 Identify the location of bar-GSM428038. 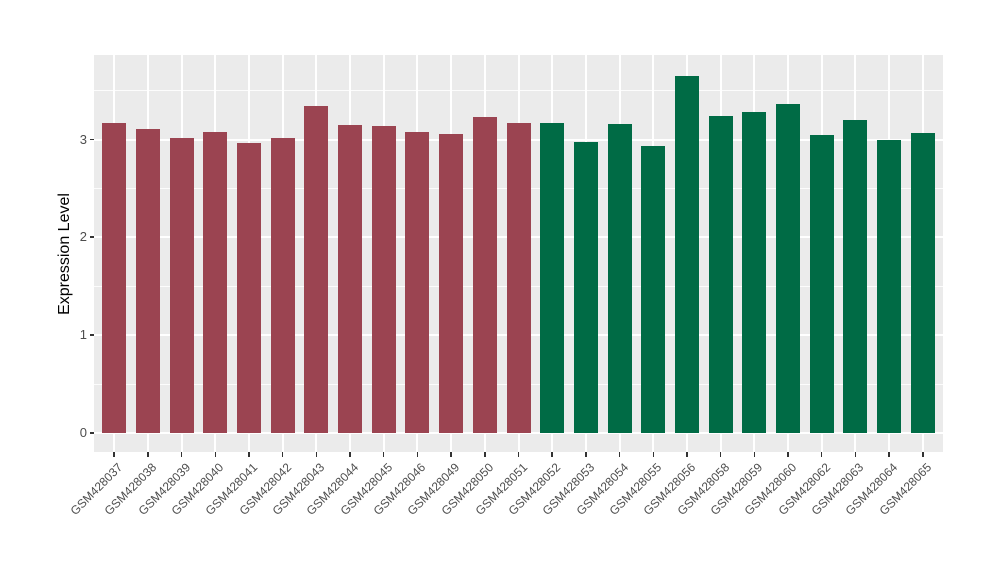
(147, 280).